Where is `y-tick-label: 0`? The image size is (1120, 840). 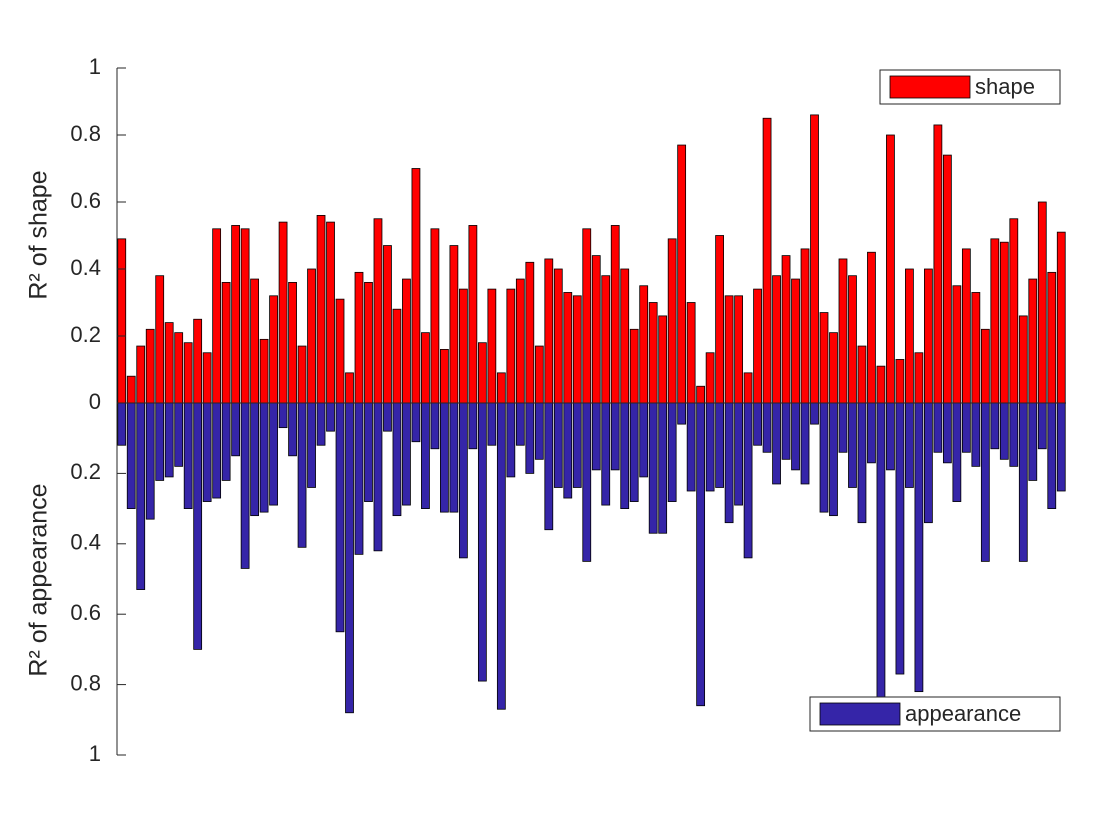 y-tick-label: 0 is located at coordinates (95, 401).